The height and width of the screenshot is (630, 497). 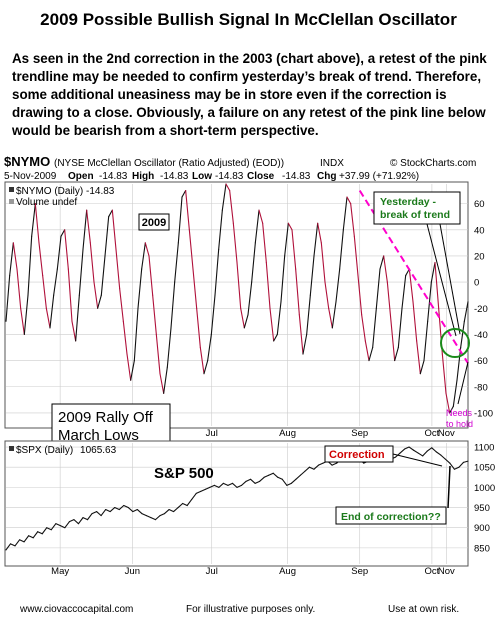 I want to click on spx-y-ticks: 1100 1050 1000 950 900 850, so click(x=484, y=499).